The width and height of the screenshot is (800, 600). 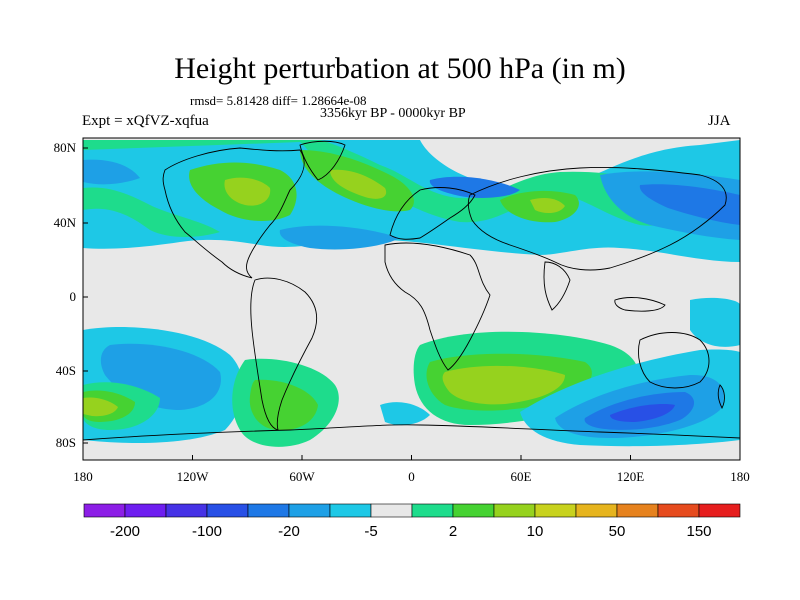 I want to click on lon-tick-label: 120E, so click(x=631, y=476).